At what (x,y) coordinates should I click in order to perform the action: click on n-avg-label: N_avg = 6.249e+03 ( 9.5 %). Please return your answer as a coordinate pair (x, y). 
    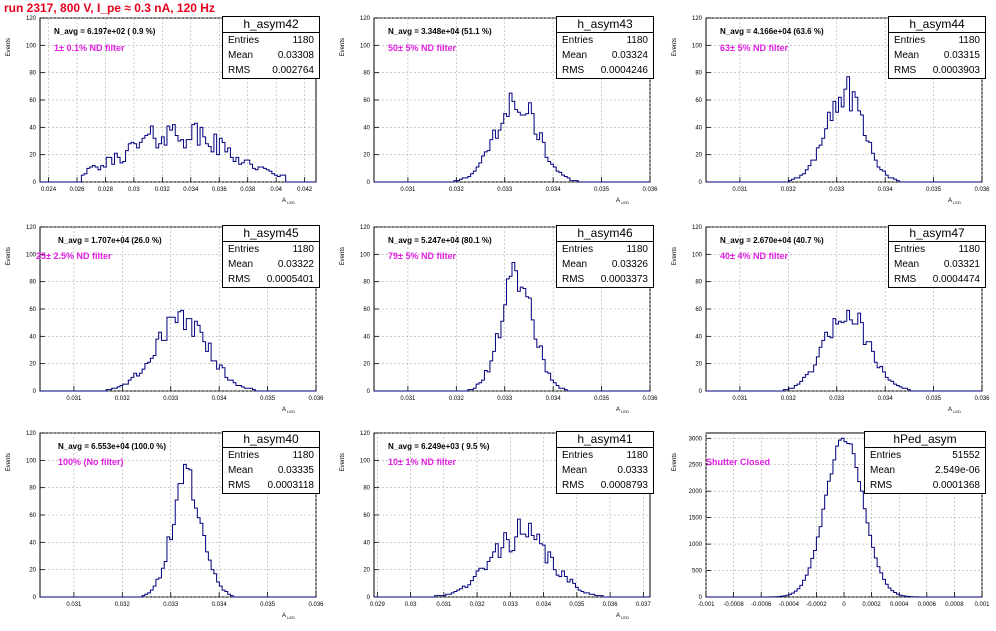
    Looking at the image, I should click on (439, 446).